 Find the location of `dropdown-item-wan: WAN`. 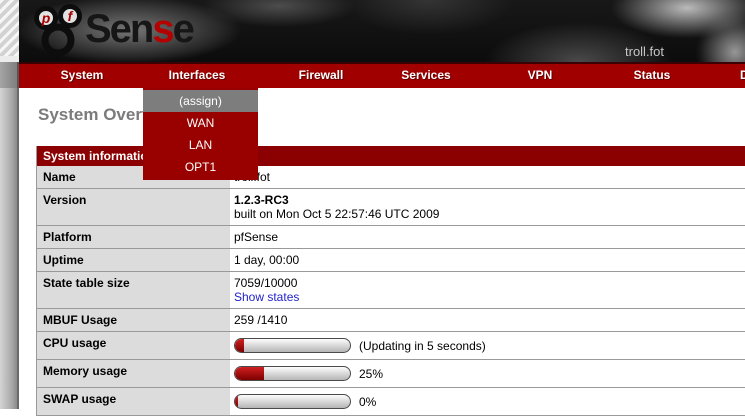

dropdown-item-wan: WAN is located at coordinates (200, 123).